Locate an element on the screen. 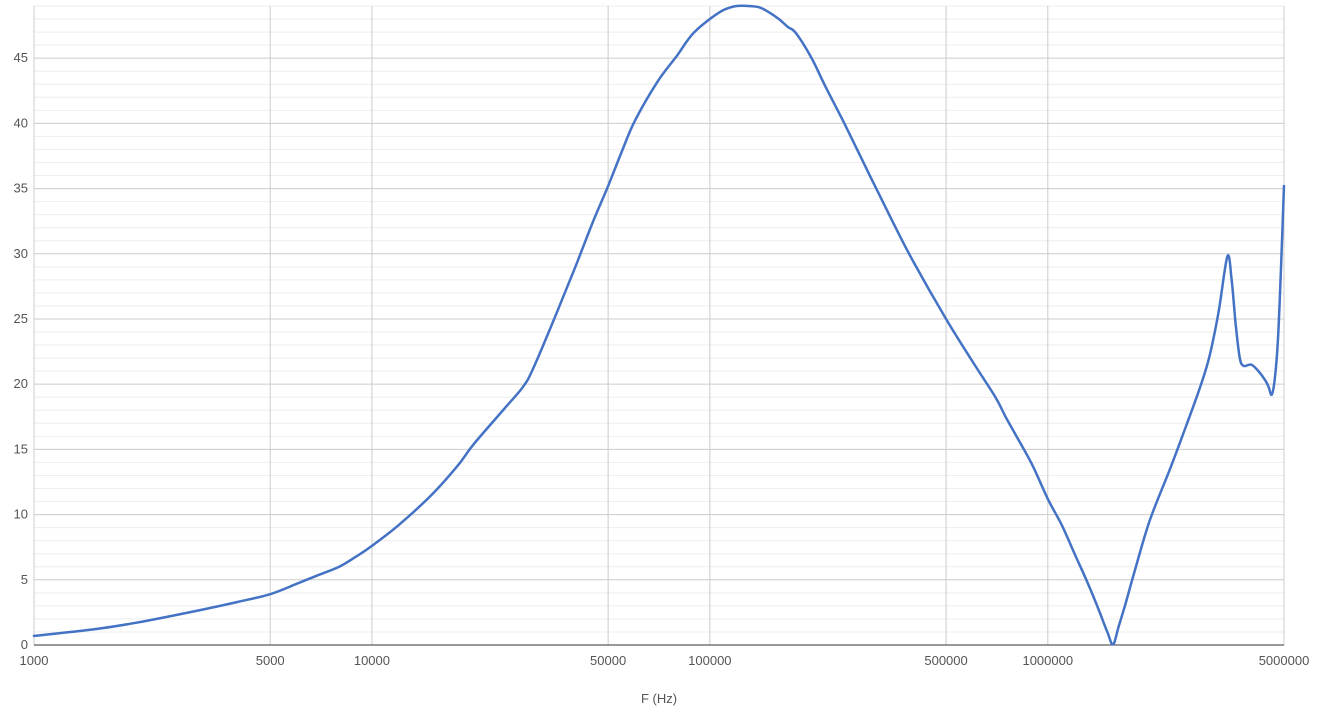 This screenshot has height=712, width=1330. y-tick-label: 10 is located at coordinates (21, 514).